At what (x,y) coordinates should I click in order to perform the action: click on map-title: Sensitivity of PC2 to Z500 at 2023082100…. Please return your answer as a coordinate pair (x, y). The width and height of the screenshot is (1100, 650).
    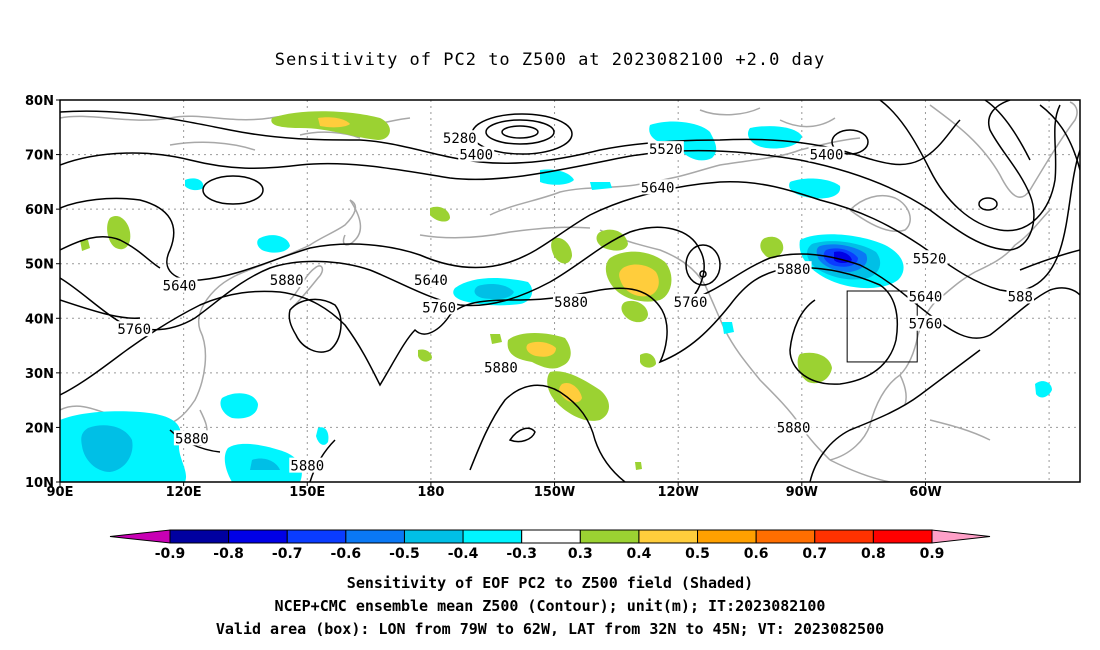
    Looking at the image, I should click on (550, 60).